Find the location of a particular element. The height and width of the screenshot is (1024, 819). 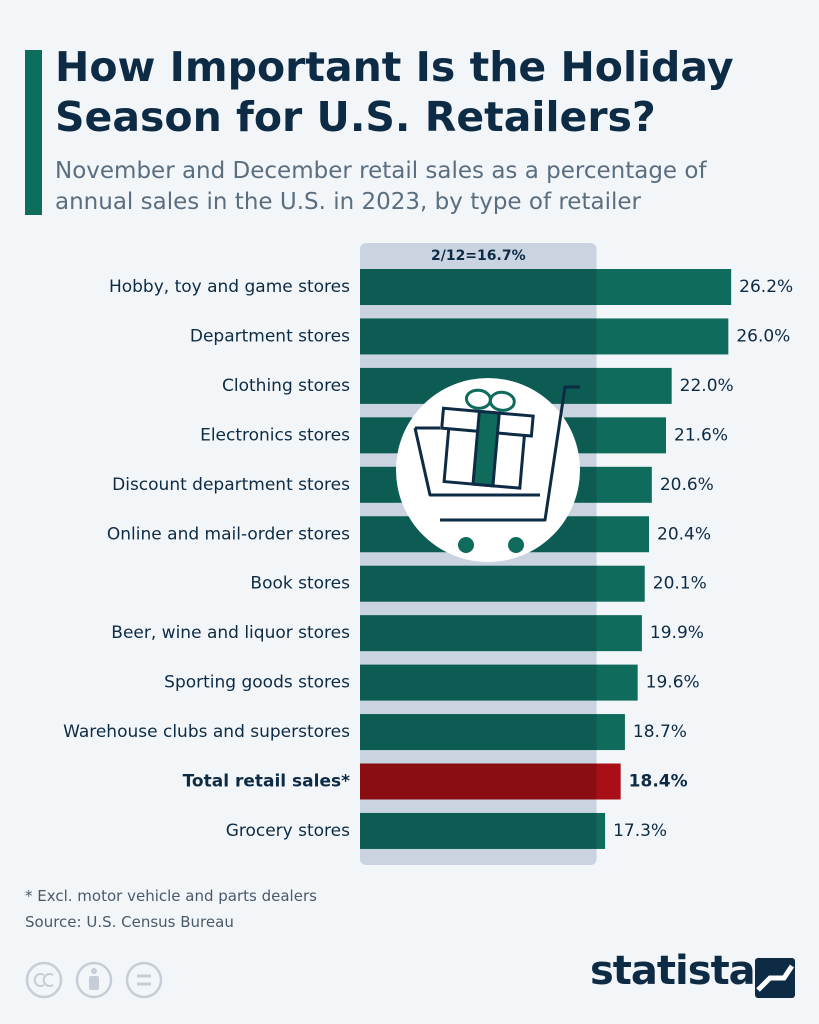

category-label: Grocery stores is located at coordinates (288, 831).